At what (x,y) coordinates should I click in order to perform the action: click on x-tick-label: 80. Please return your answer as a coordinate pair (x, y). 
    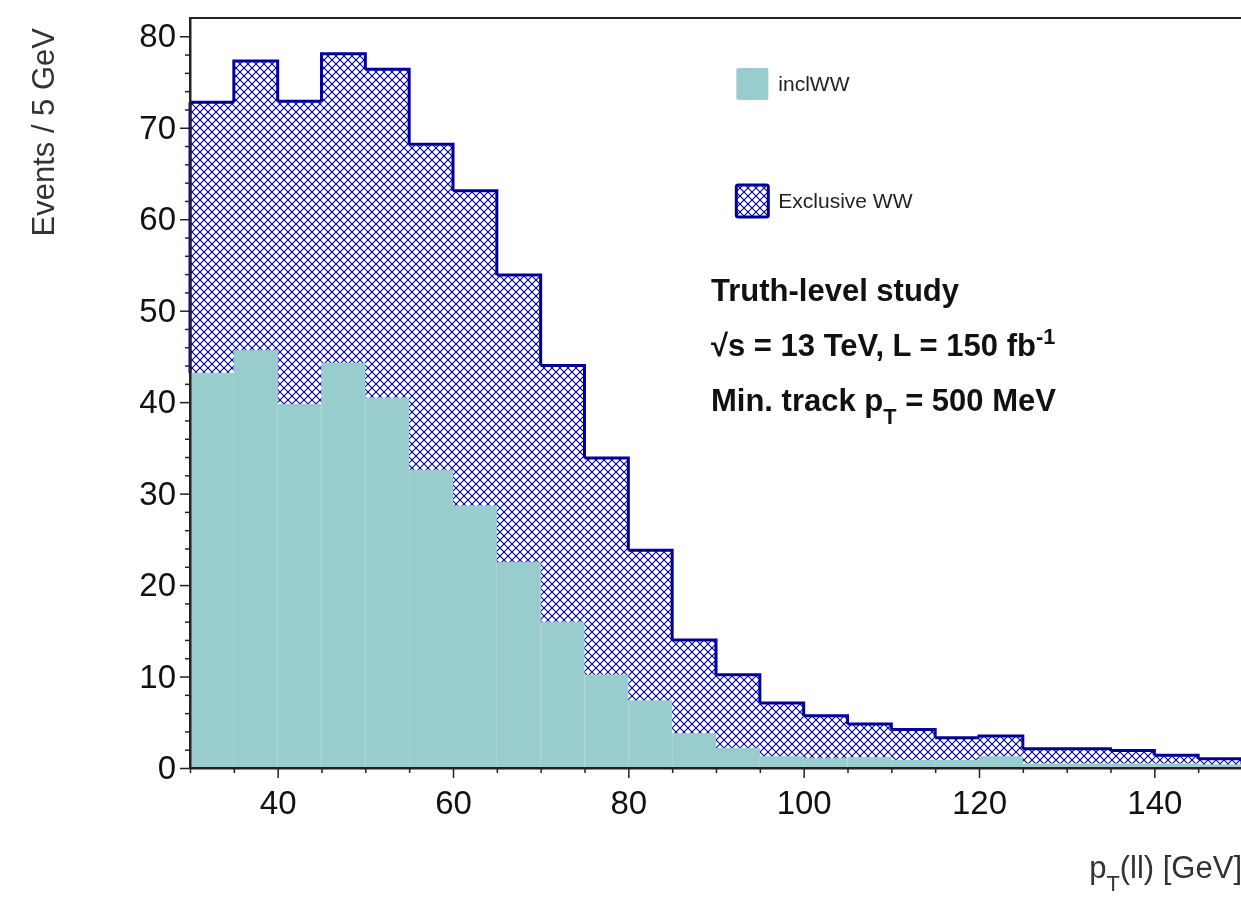
    Looking at the image, I should click on (629, 802).